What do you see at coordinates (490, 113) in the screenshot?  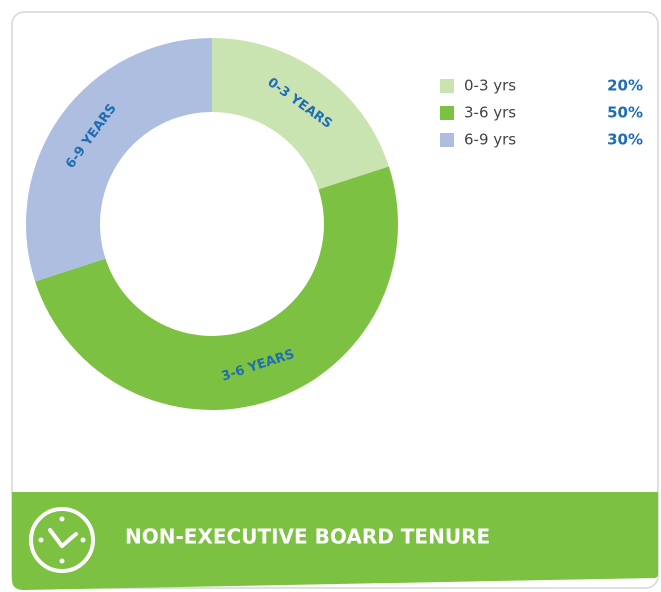 I see `legend-label: 3-6 yrs` at bounding box center [490, 113].